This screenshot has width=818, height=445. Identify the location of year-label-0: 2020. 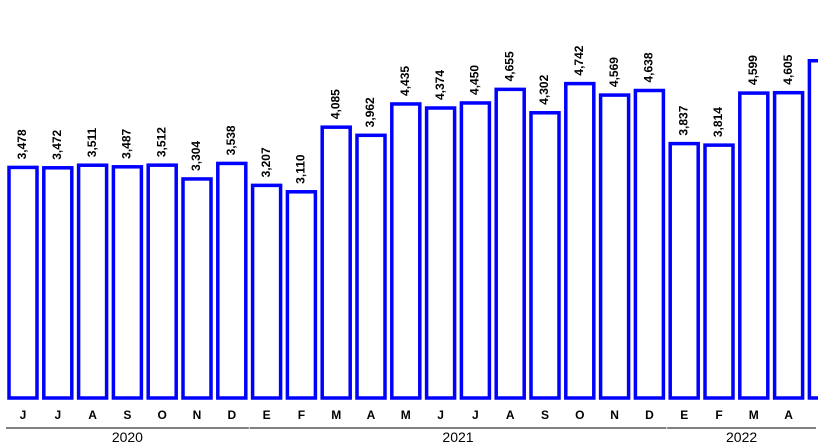
(127, 437).